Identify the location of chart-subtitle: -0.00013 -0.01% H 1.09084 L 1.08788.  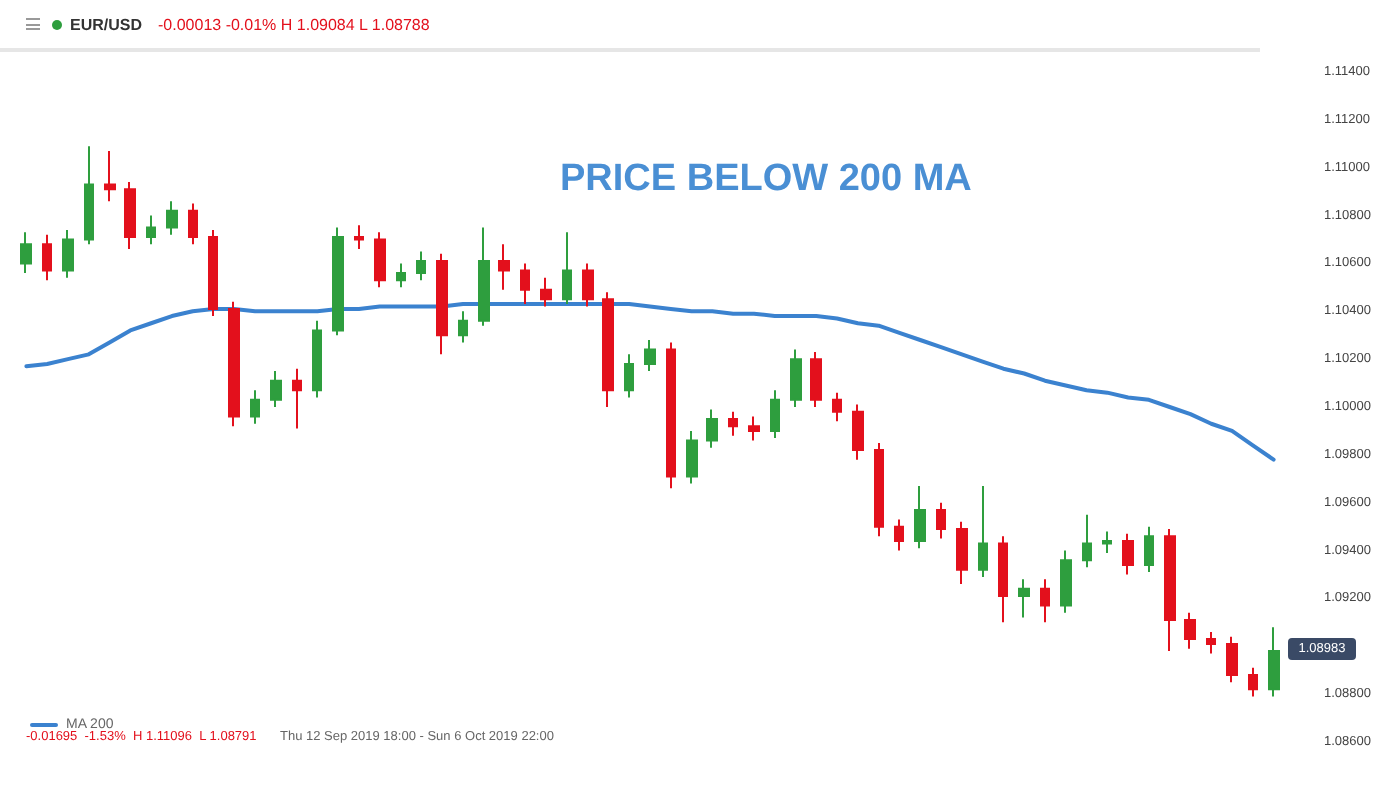
(294, 24).